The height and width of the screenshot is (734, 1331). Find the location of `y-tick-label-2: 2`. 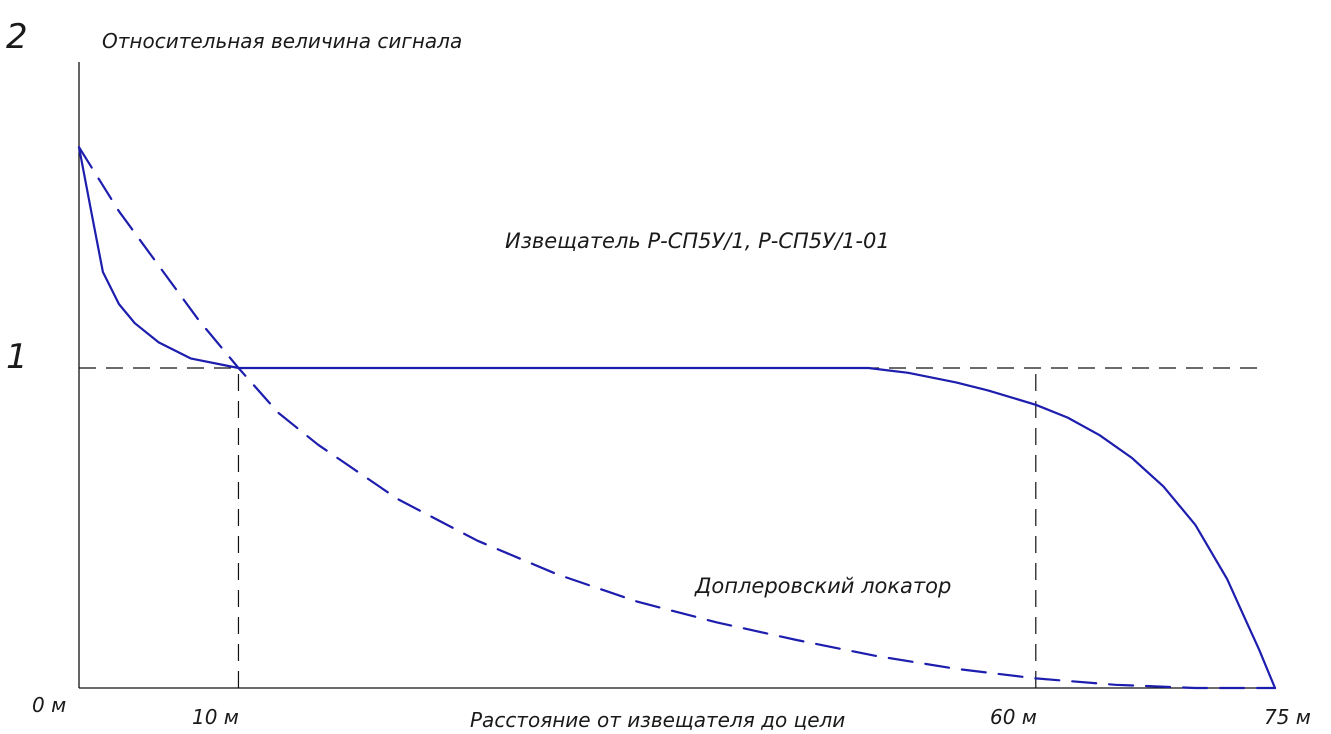

y-tick-label-2: 2 is located at coordinates (17, 37).